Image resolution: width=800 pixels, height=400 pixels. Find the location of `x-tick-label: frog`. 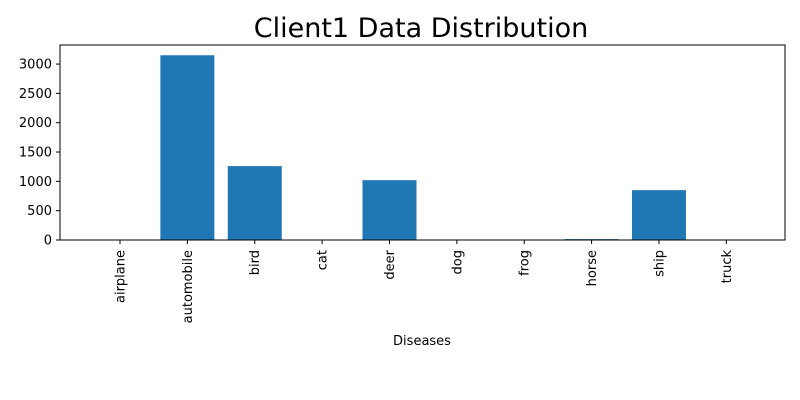

x-tick-label: frog is located at coordinates (525, 263).